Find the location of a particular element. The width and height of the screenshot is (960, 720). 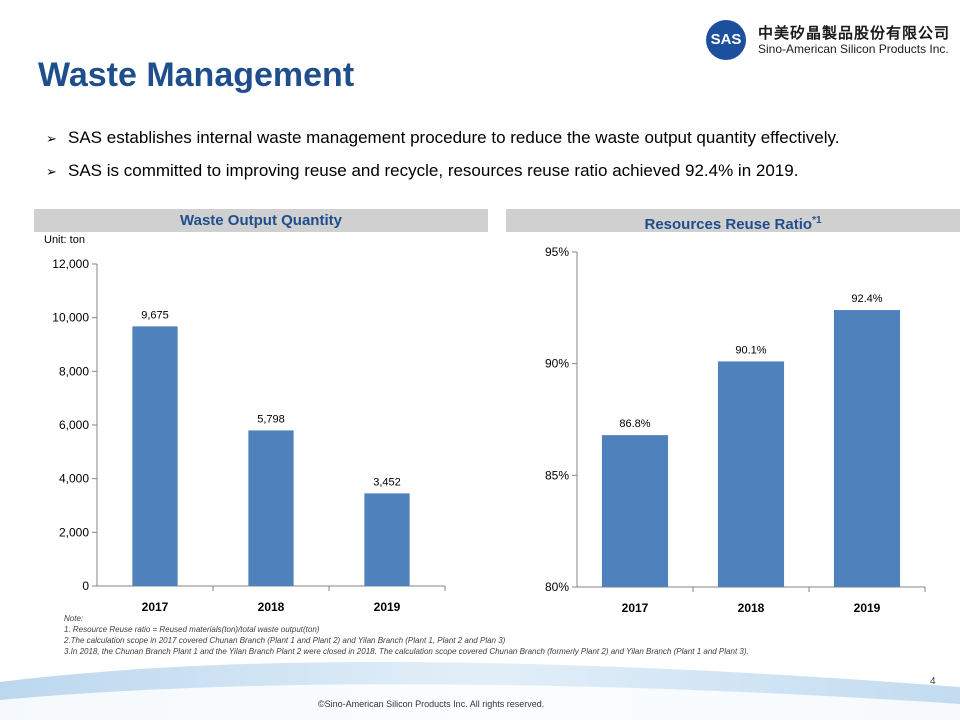

reuse-x-tick-label: 2018 is located at coordinates (751, 608).